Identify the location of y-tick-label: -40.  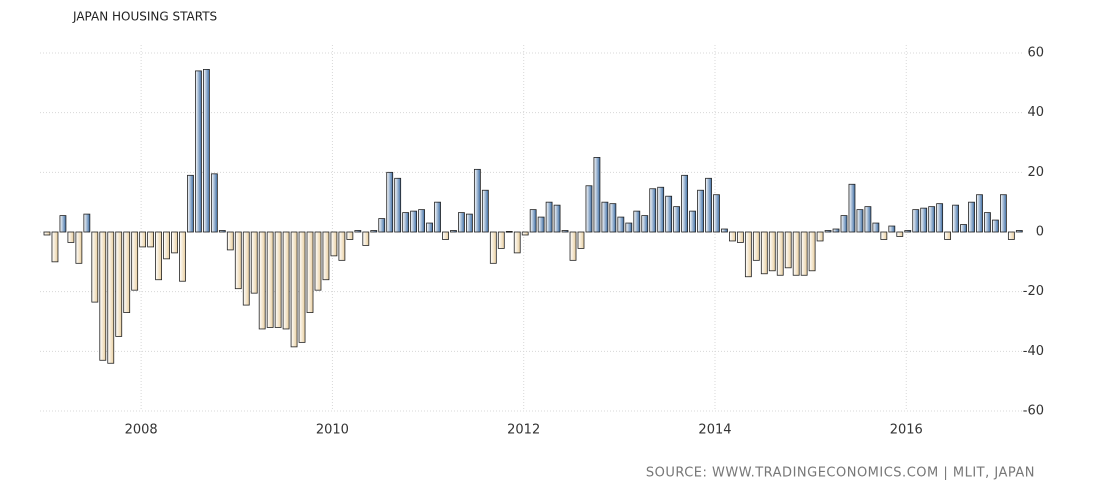
(1033, 351).